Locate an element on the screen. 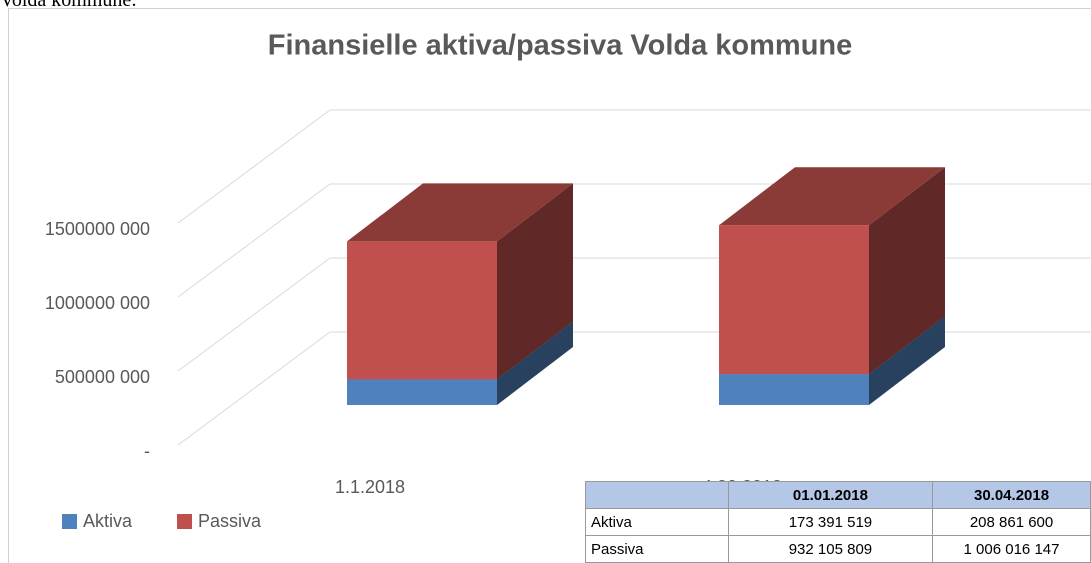 This screenshot has height=563, width=1091. table-header: 01.01.2018 30.04.2018 is located at coordinates (838, 495).